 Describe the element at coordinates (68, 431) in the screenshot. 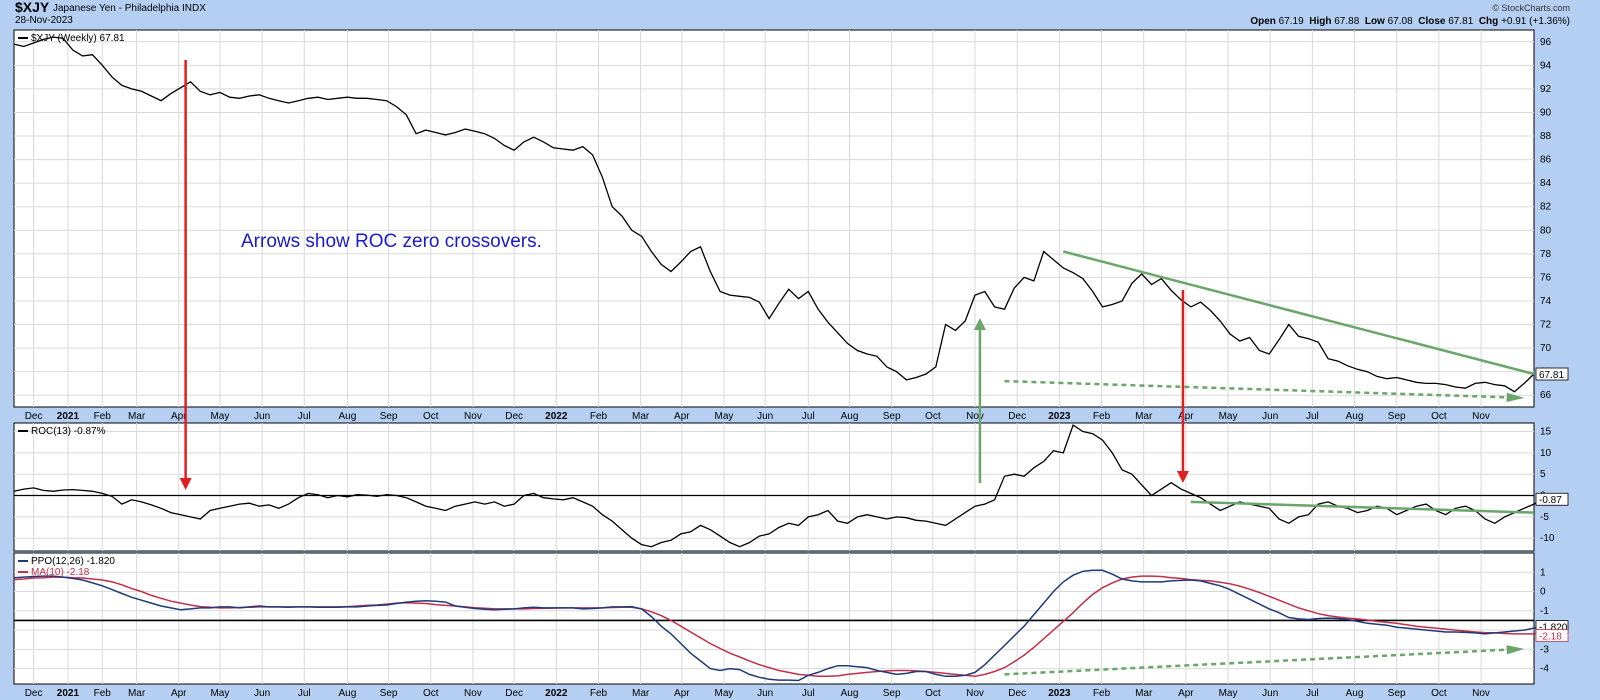

I see `legend-label: ROC(13) -0.87%` at that location.